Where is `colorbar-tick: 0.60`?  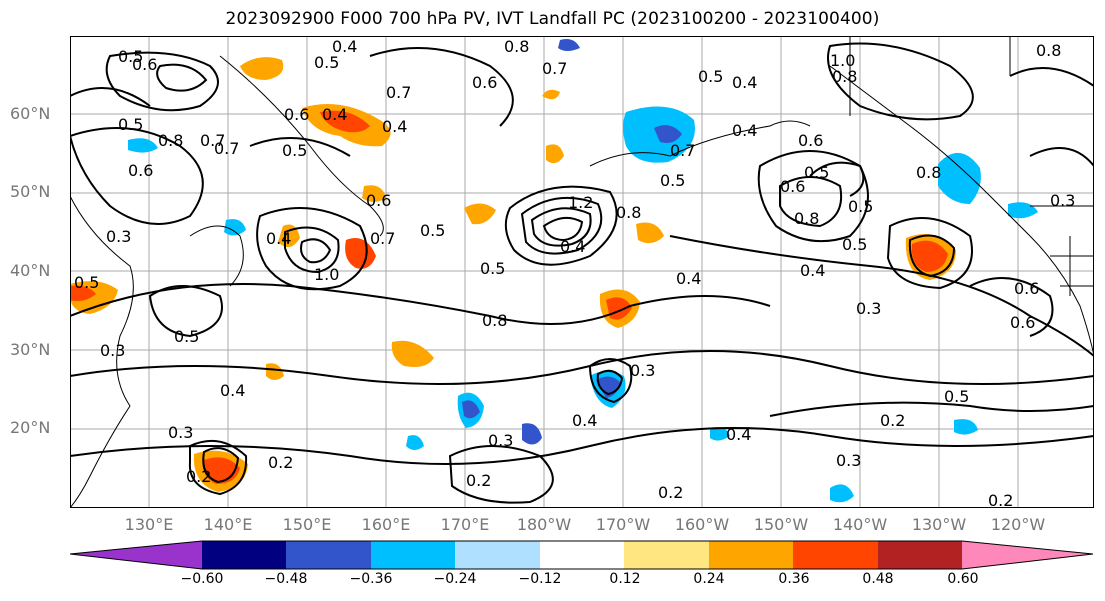
colorbar-tick: 0.60 is located at coordinates (963, 579).